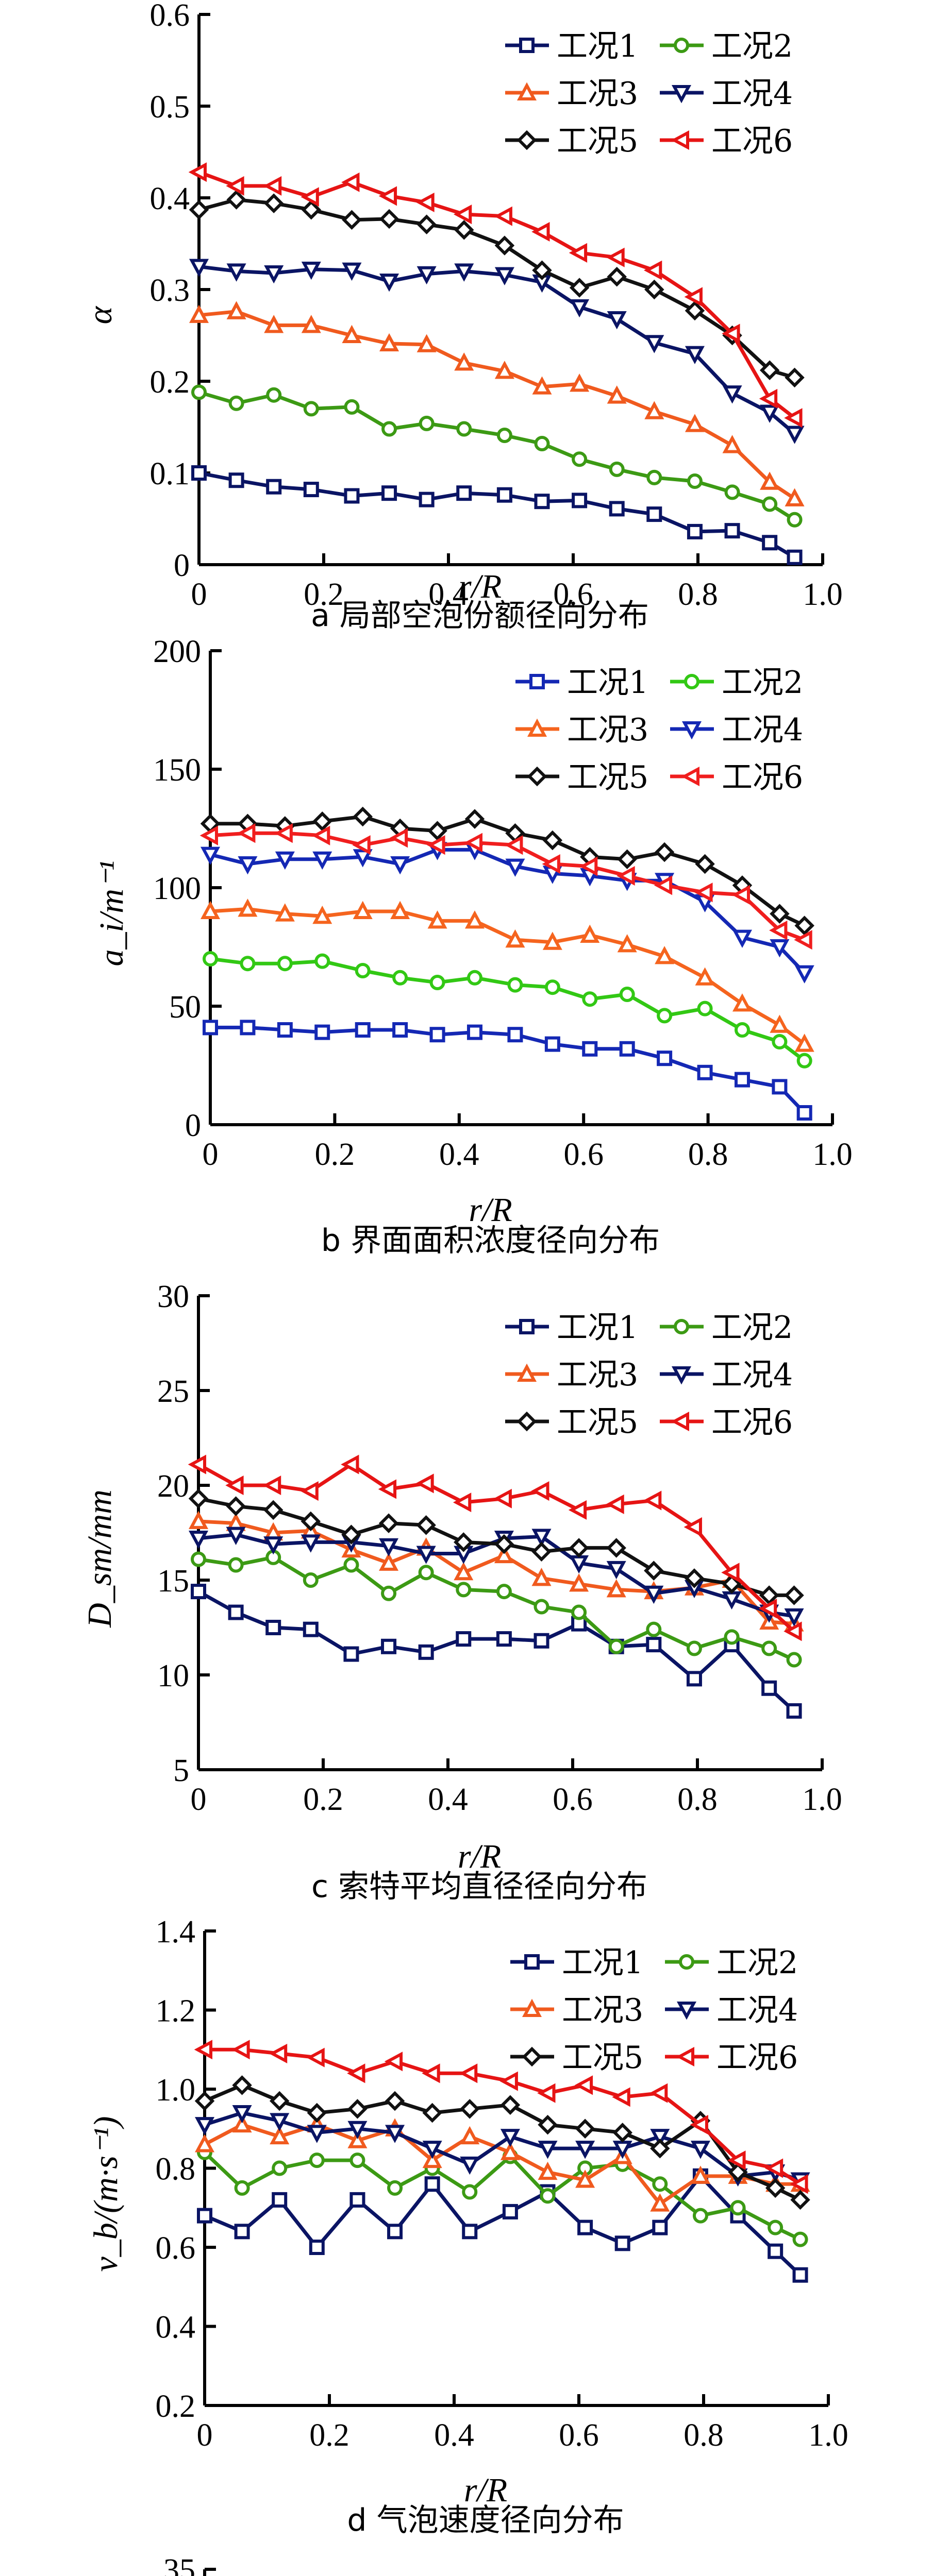  Describe the element at coordinates (607, 730) in the screenshot. I see `legend-label: 工况3` at that location.